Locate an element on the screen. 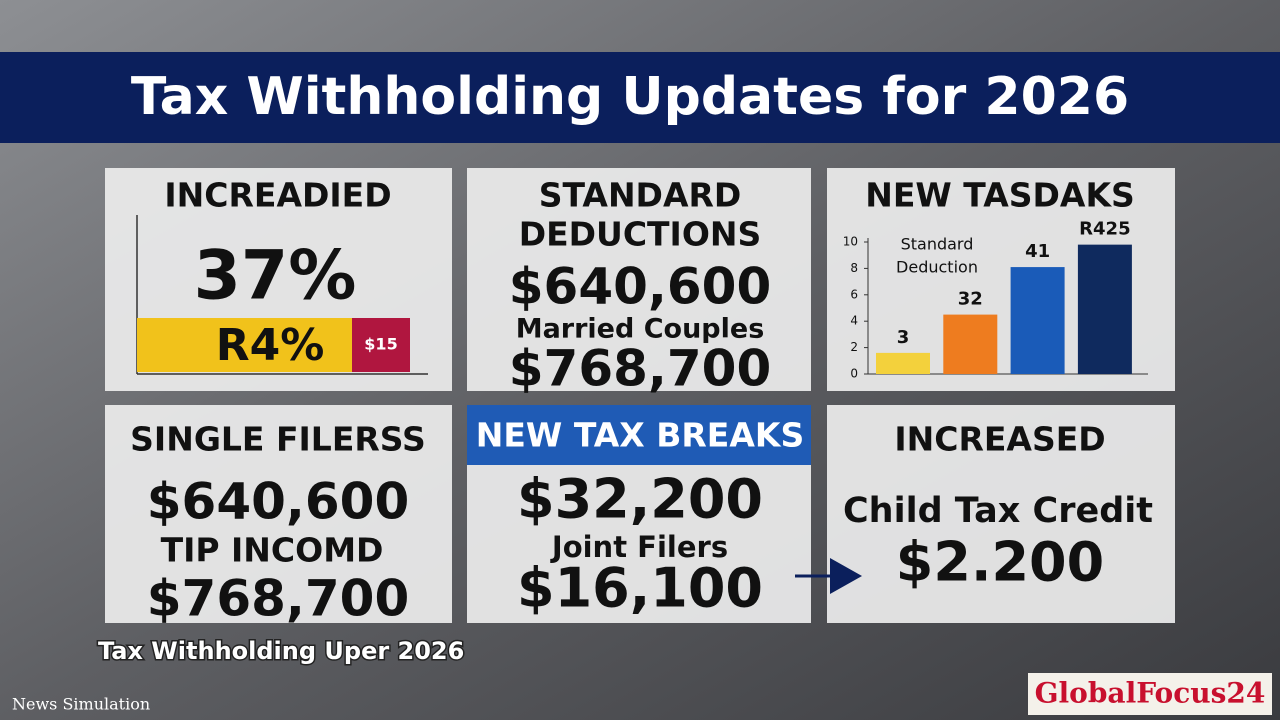 Image resolution: width=1280 pixels, height=720 pixels. card-title: NEW TASDAKS is located at coordinates (1000, 195).